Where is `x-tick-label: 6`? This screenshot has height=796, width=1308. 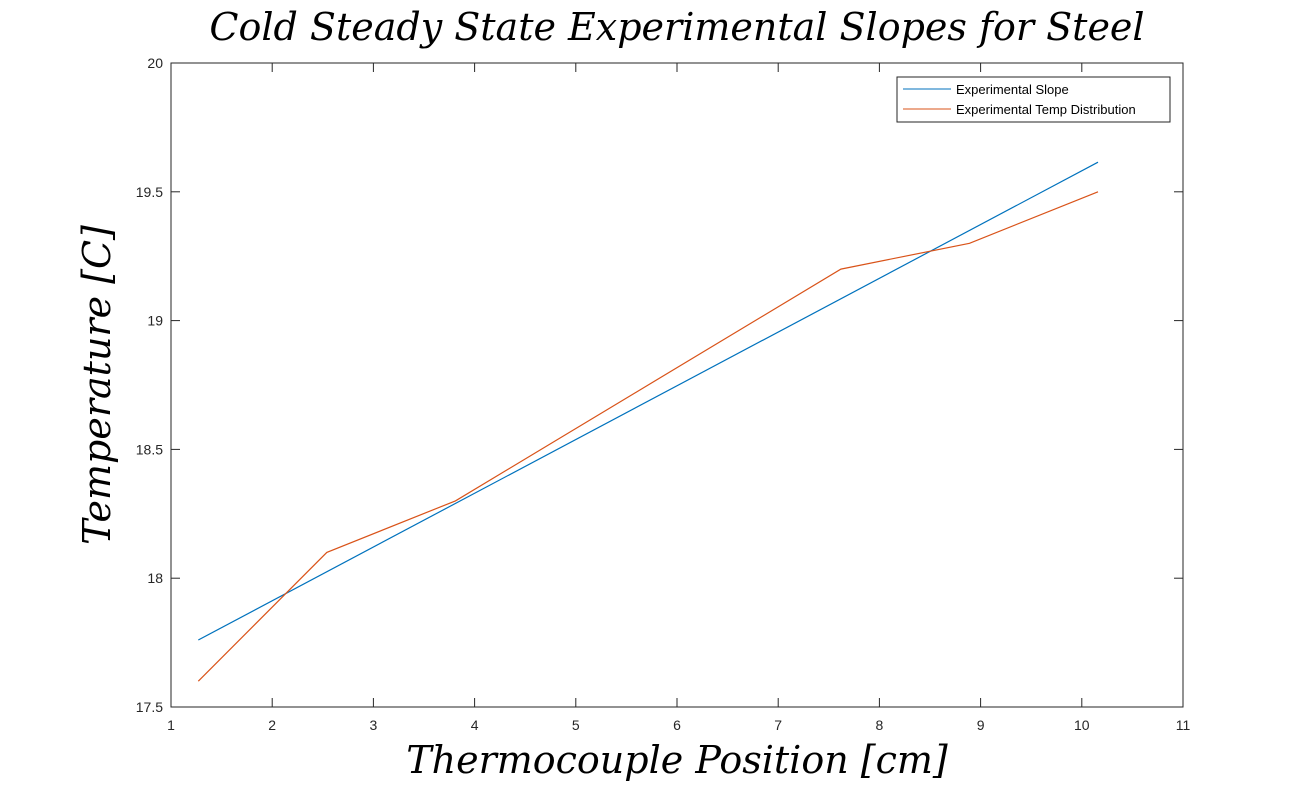 x-tick-label: 6 is located at coordinates (677, 725).